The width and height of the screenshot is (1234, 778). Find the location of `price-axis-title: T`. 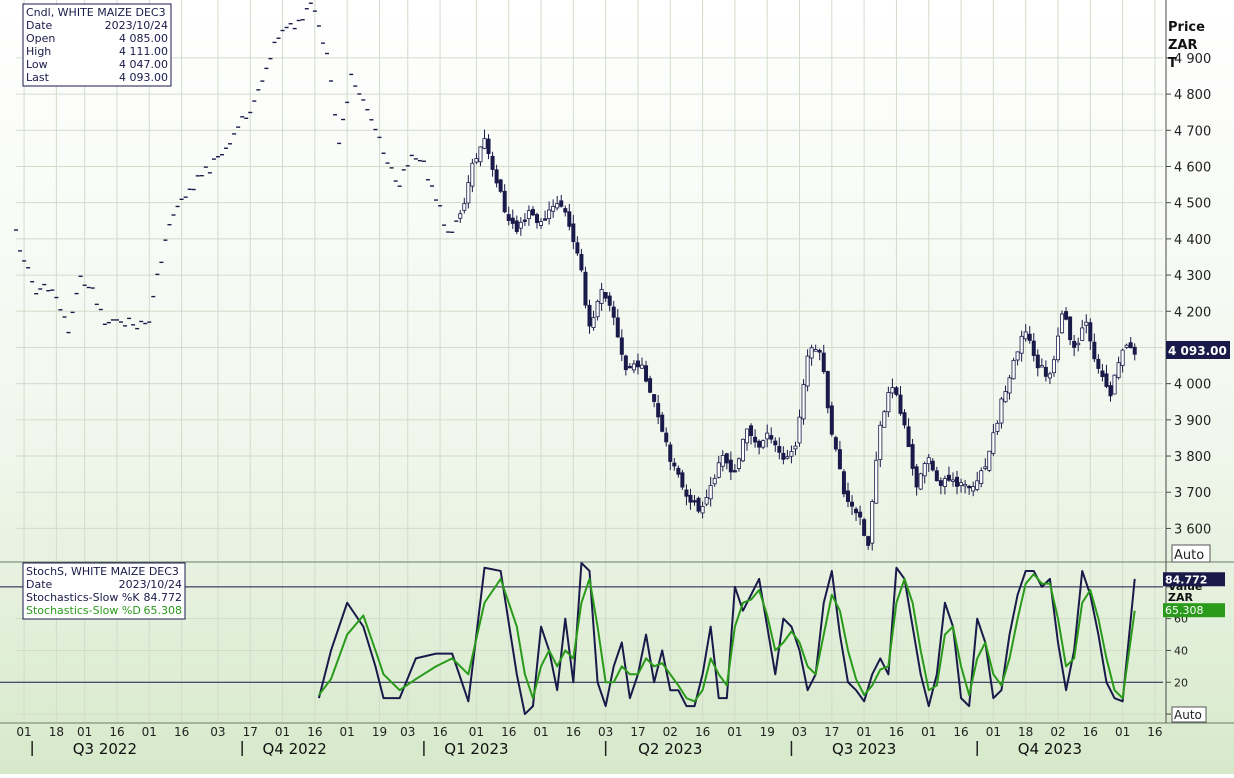

price-axis-title: T is located at coordinates (1172, 63).